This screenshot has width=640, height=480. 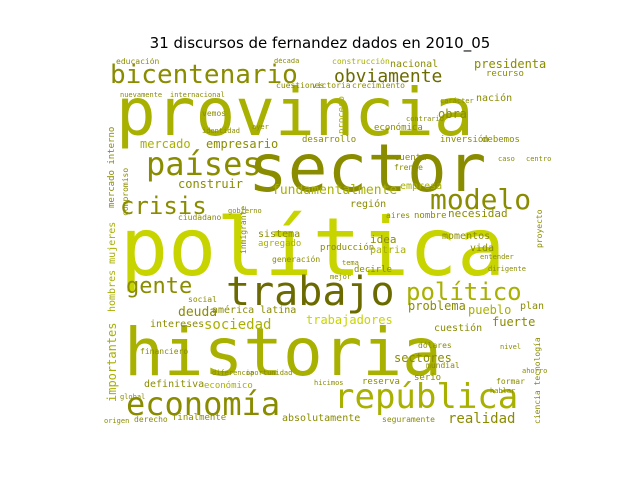 What do you see at coordinates (505, 74) in the screenshot?
I see `word-recurso: recurso` at bounding box center [505, 74].